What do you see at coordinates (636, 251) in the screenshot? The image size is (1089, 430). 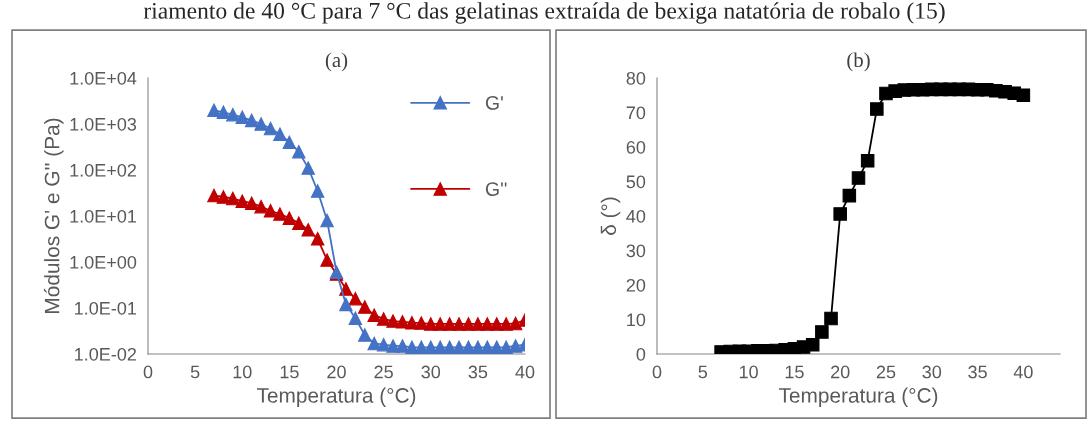 I see `y-tick-label: 30` at bounding box center [636, 251].